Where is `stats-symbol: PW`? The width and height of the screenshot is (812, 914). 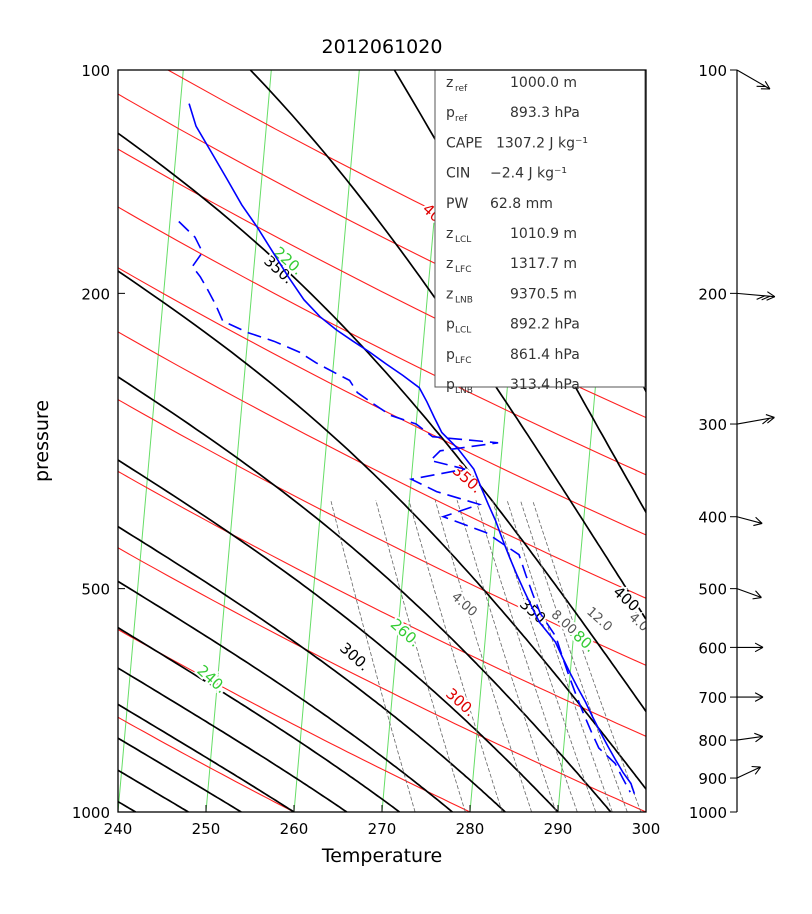 stats-symbol: PW is located at coordinates (457, 204).